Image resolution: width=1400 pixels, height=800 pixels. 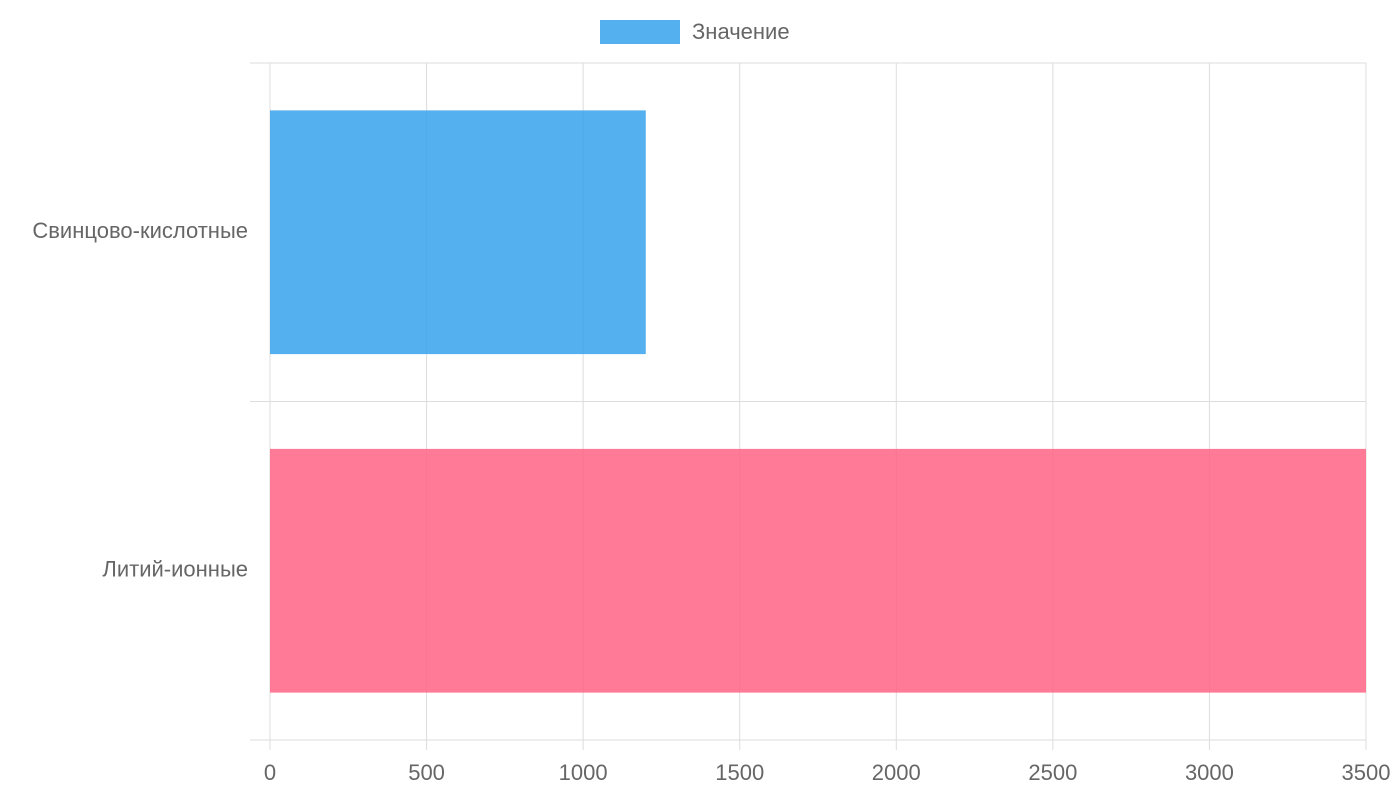 I want to click on x-tick-label: 3000, so click(x=1209, y=772).